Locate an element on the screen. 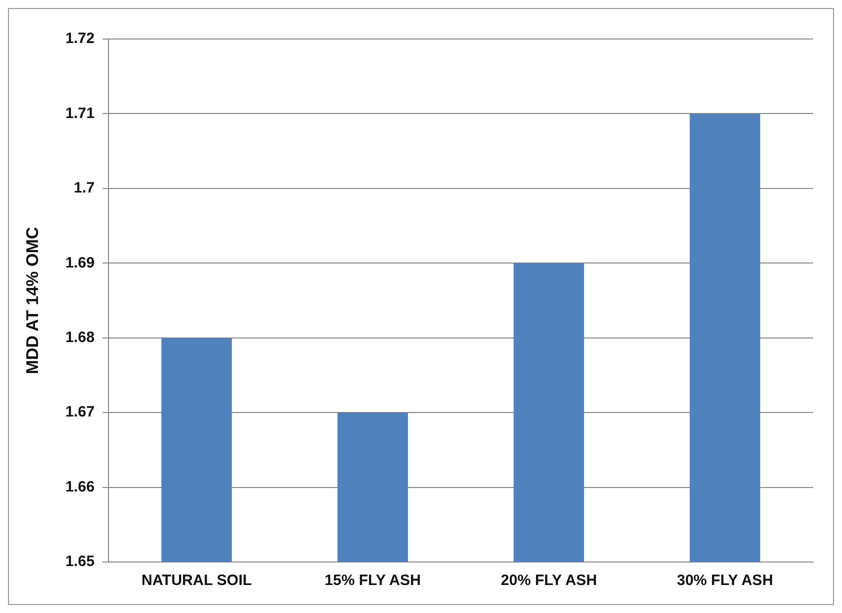 This screenshot has width=842, height=613. y-tick-label: 1.67 is located at coordinates (80, 412).